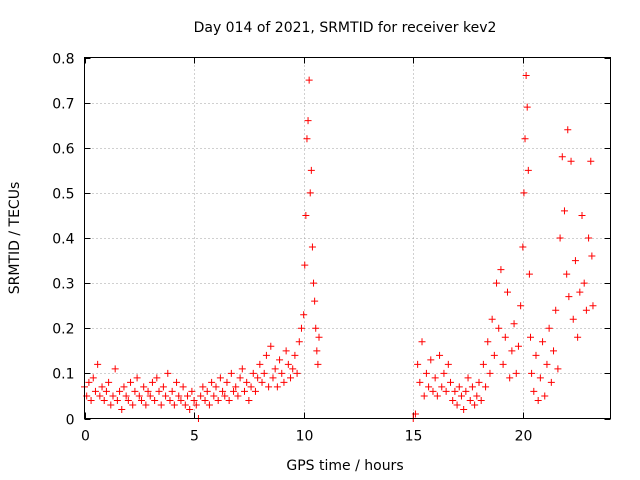 This screenshot has height=480, width=640. Describe the element at coordinates (63, 330) in the screenshot. I see `y-tick-label: 0.2` at that location.